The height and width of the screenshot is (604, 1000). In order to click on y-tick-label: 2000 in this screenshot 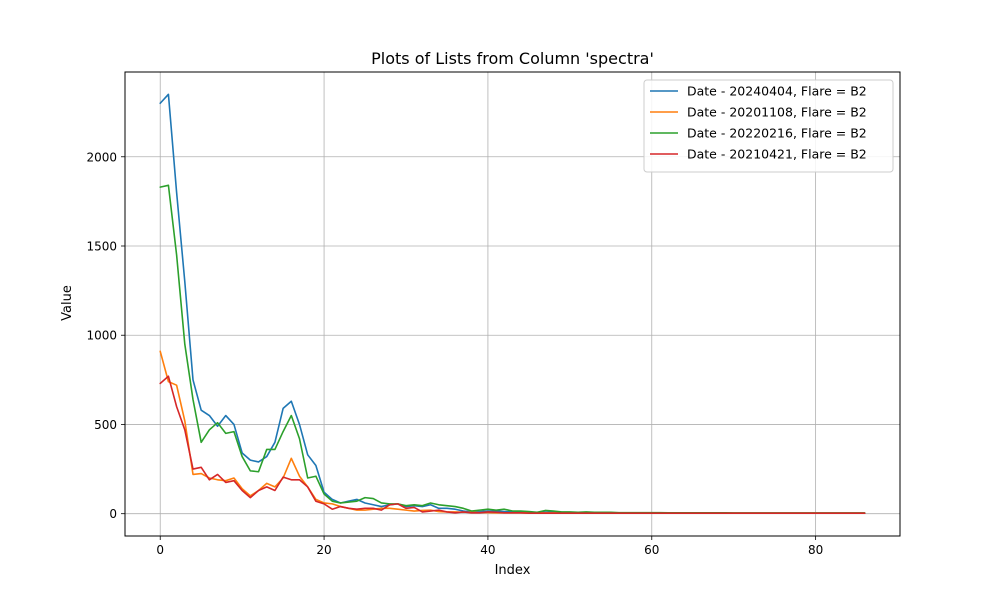, I will do `click(101, 157)`.